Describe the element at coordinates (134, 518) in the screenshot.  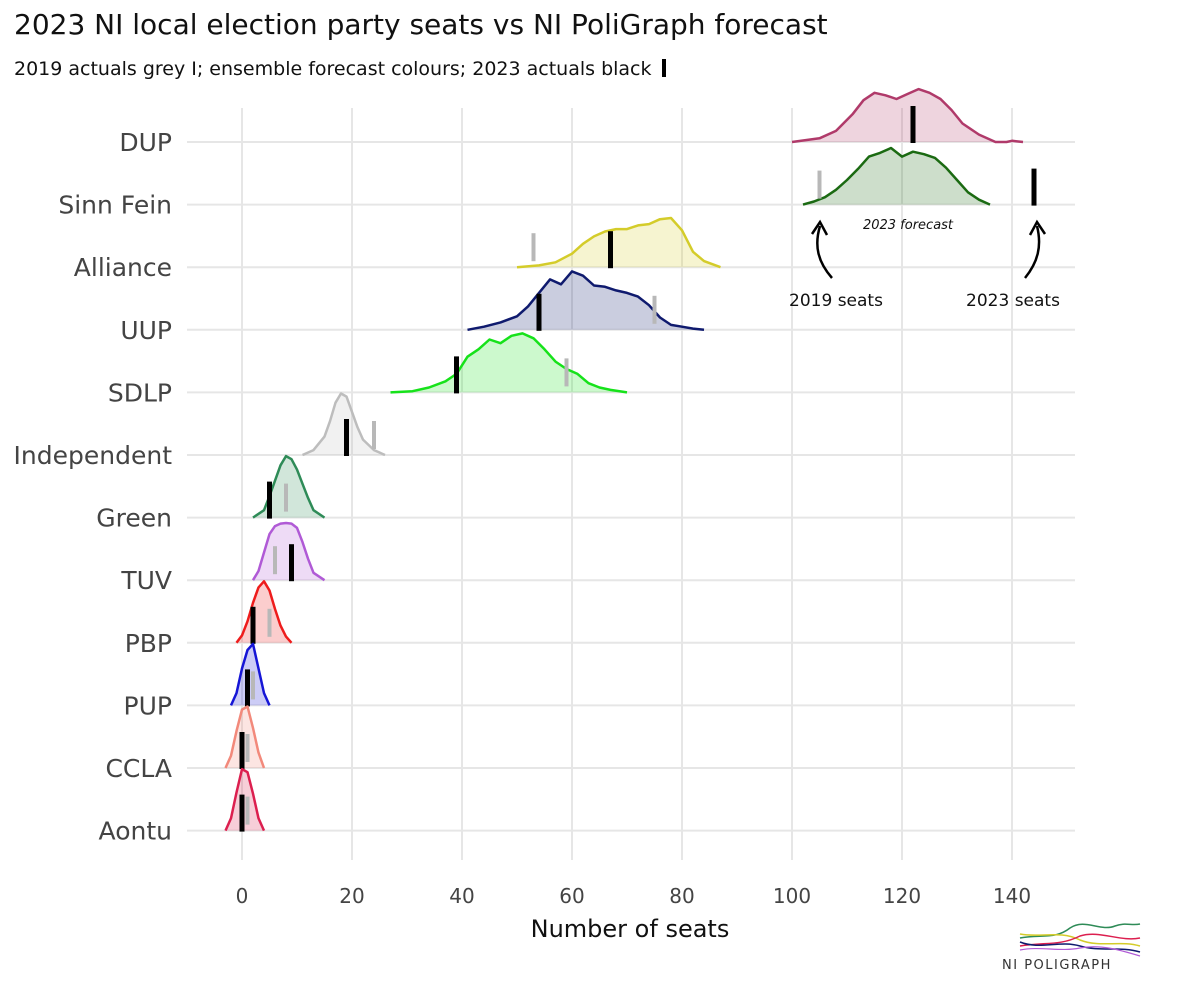
I see `party-label-green: Green` at that location.